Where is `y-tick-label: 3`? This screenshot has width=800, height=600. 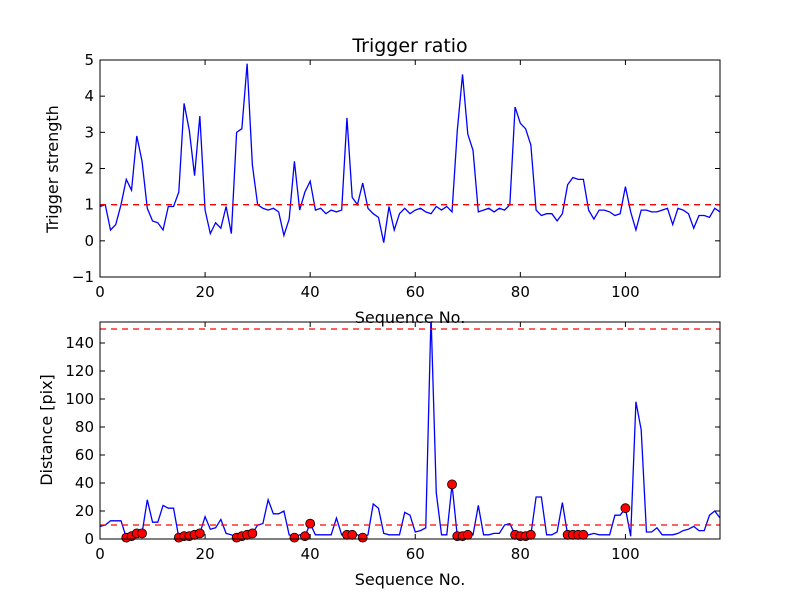
y-tick-label: 3 is located at coordinates (89, 132).